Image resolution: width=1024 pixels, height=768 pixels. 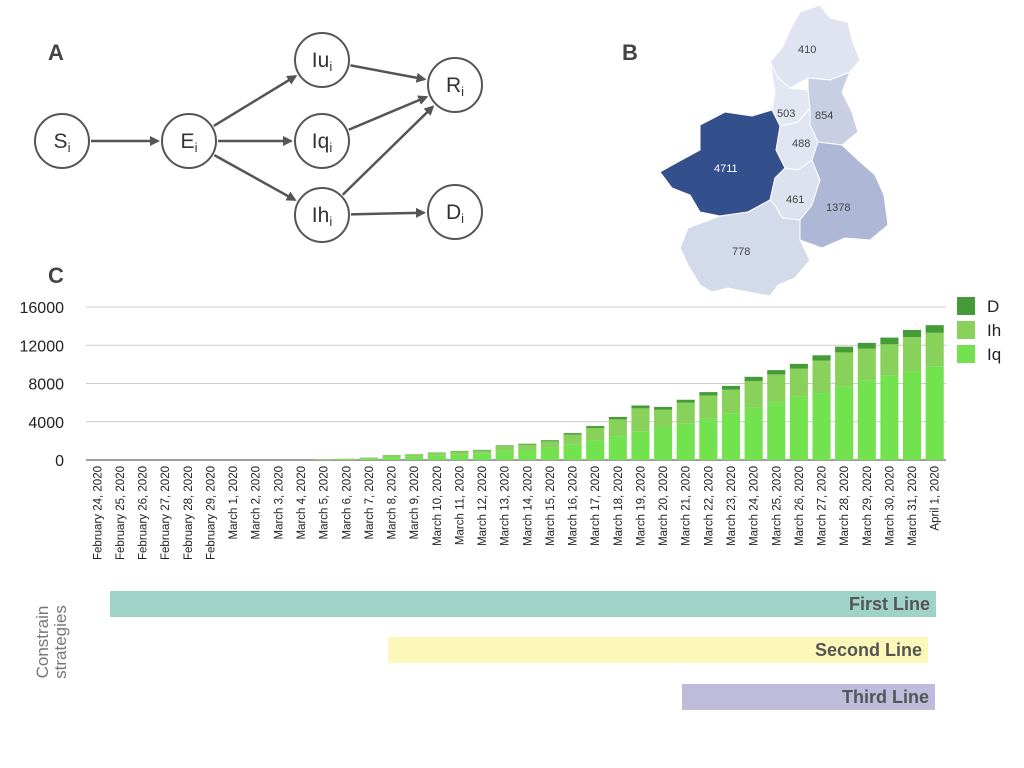 What do you see at coordinates (60, 642) in the screenshot?
I see `constrain-label-line2: strategies` at bounding box center [60, 642].